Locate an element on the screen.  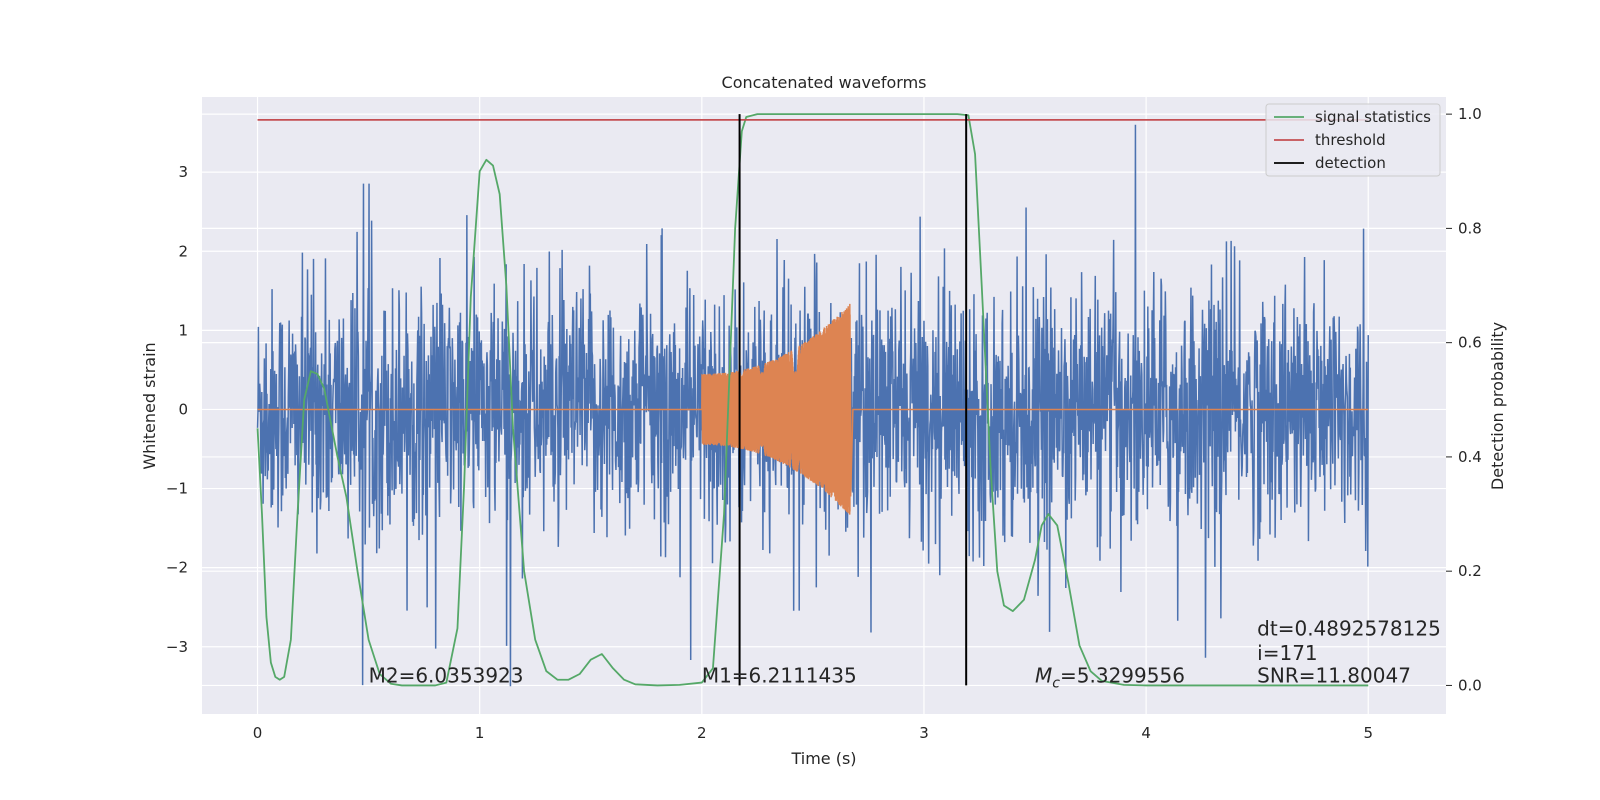
x-tick-label: 4 is located at coordinates (1146, 733).